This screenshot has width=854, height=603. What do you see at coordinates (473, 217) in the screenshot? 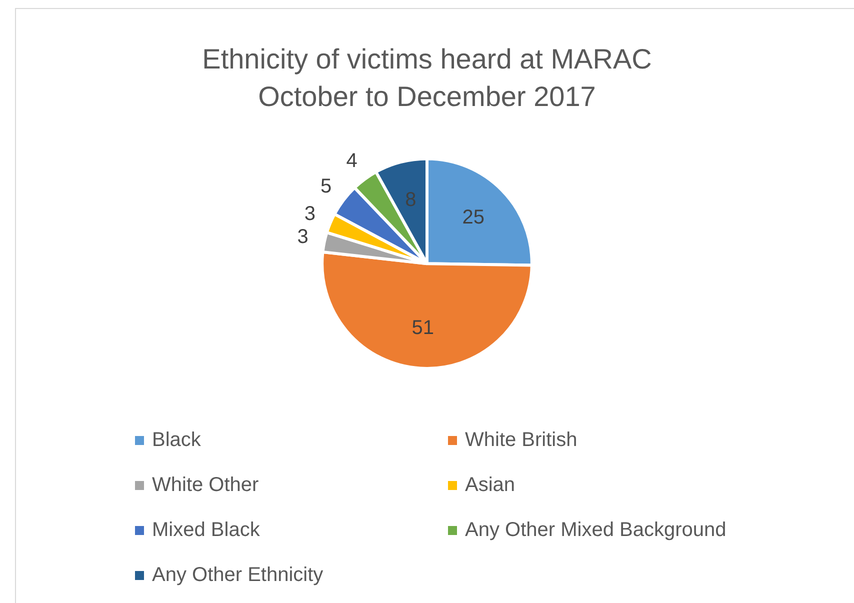
I see `data-label: 25` at bounding box center [473, 217].